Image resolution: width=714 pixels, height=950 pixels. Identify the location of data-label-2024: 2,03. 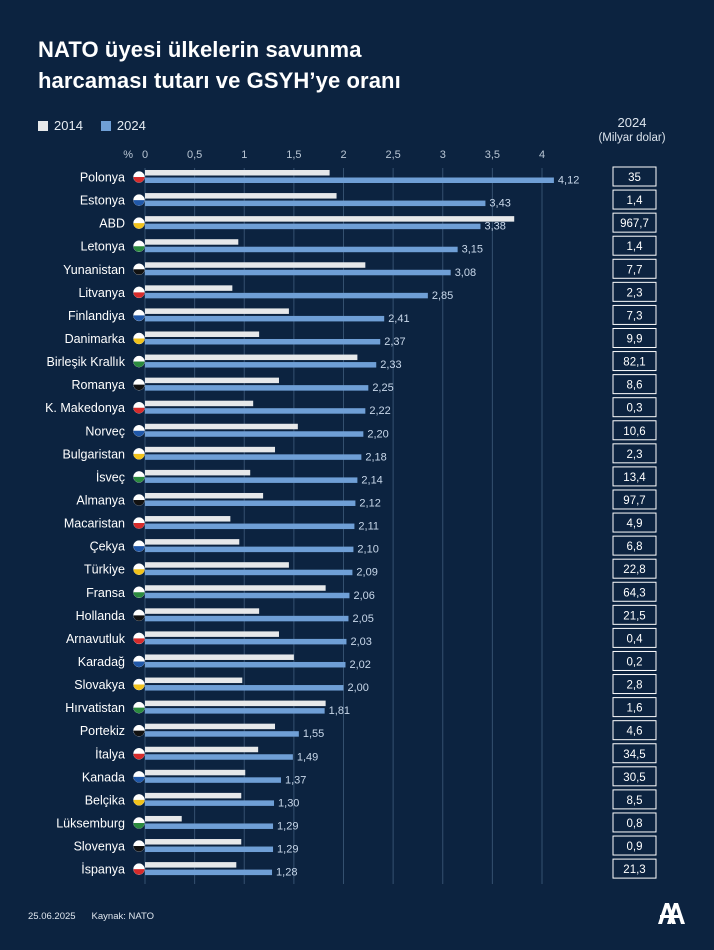
(360, 642).